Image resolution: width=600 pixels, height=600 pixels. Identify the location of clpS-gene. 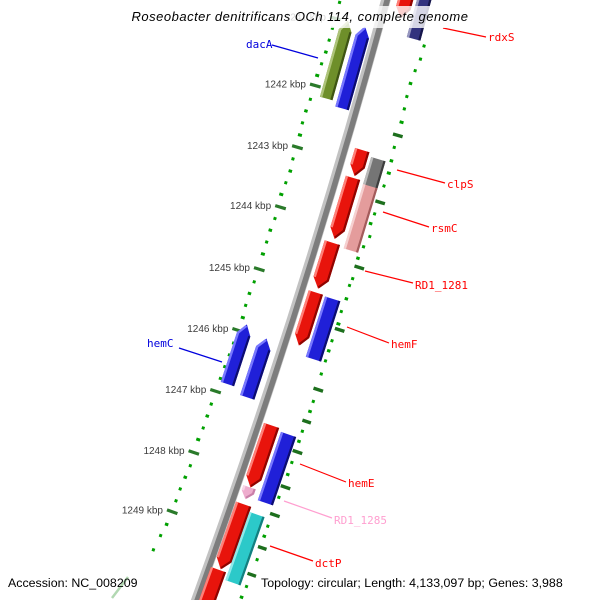
(374, 173).